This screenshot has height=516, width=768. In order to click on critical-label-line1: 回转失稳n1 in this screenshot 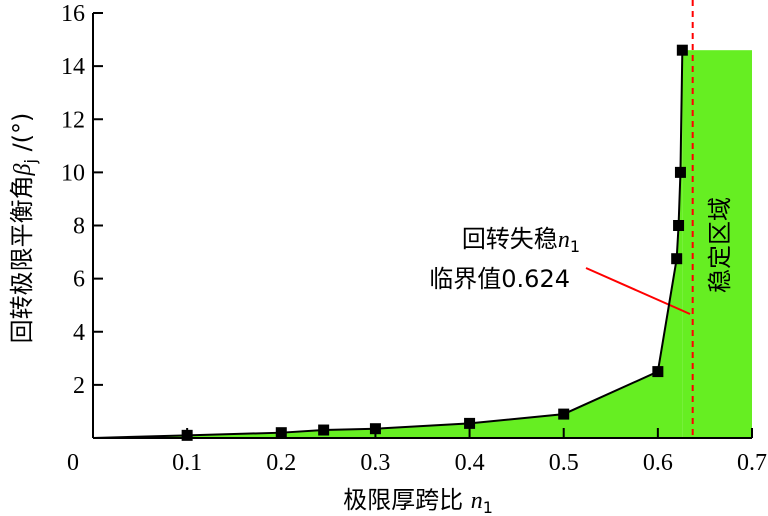, I will do `click(521, 240)`.